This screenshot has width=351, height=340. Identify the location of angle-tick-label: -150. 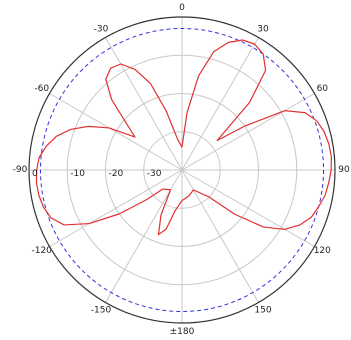
(101, 310).